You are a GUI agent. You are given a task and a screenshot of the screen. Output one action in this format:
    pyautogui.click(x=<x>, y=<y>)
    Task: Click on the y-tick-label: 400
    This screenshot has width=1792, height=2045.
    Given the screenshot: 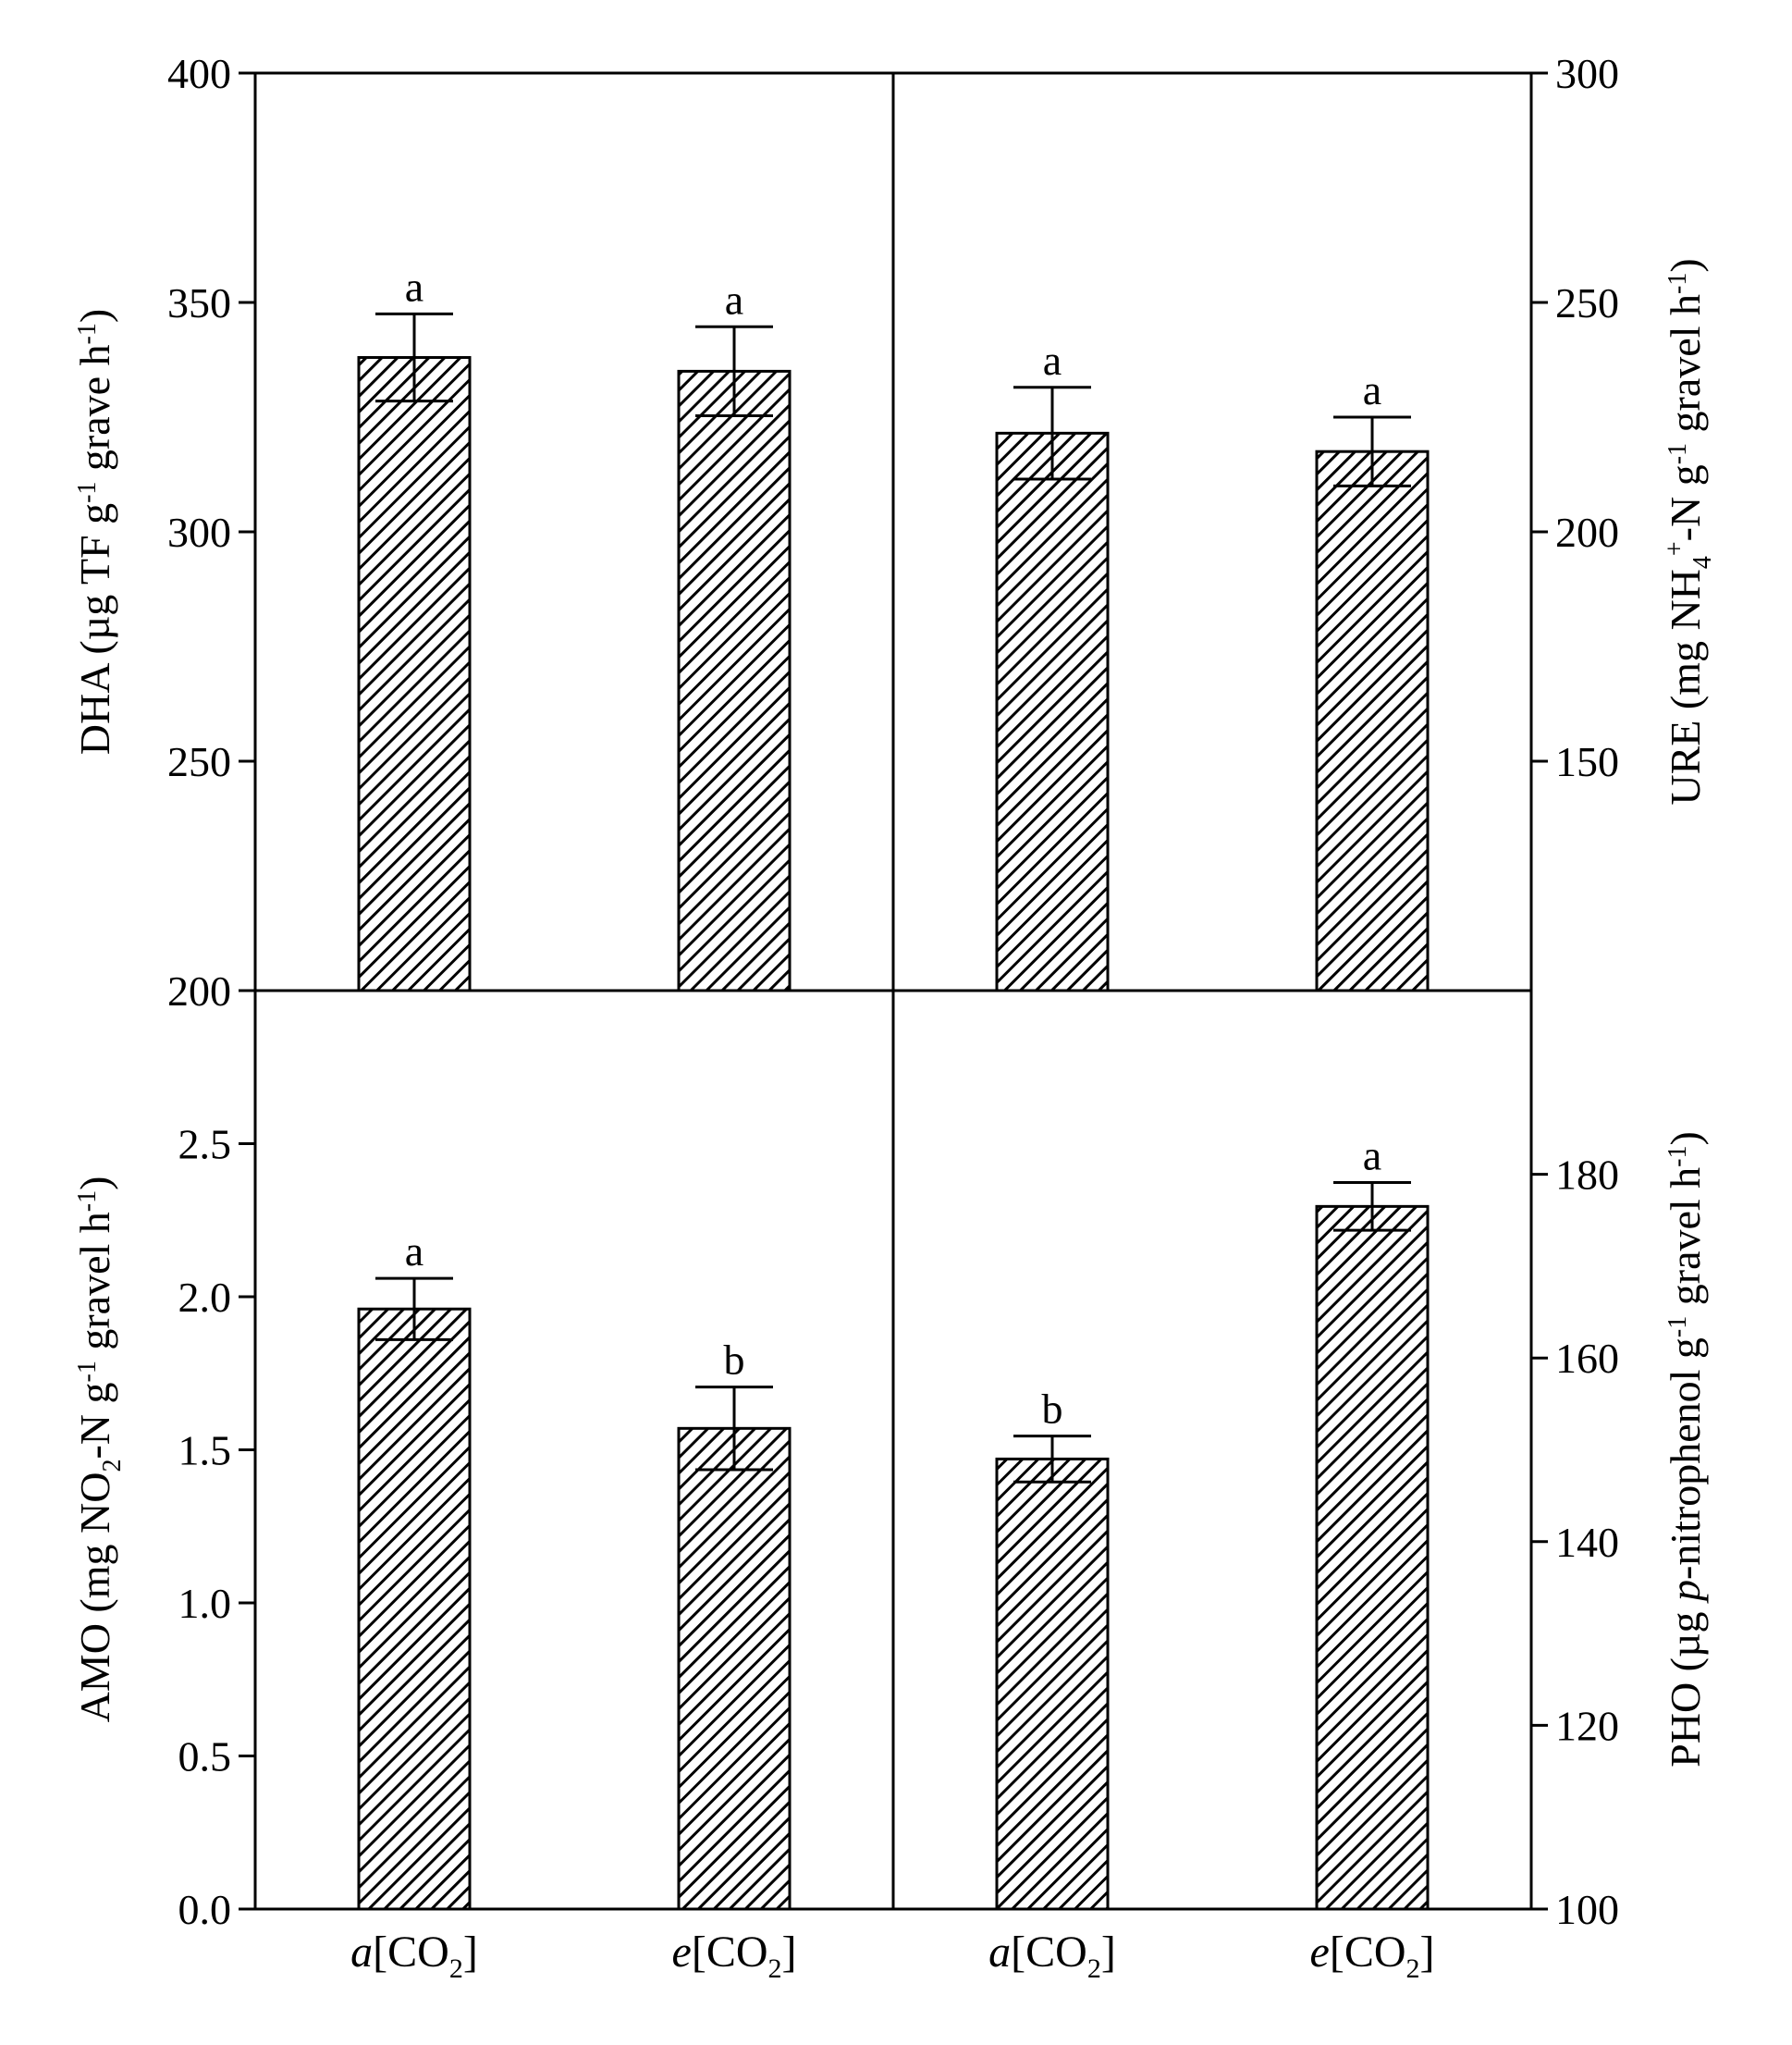 What is the action you would take?
    pyautogui.click(x=199, y=73)
    